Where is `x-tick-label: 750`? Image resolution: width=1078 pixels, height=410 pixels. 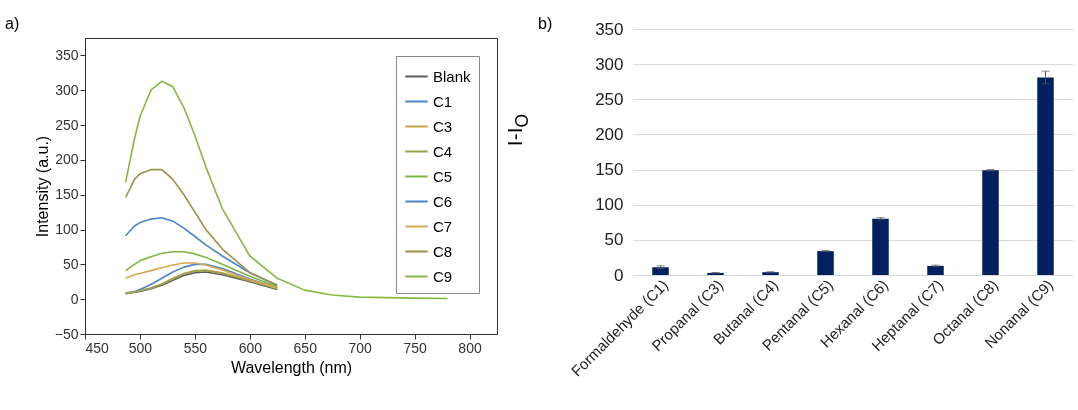 x-tick-label: 750 is located at coordinates (415, 347).